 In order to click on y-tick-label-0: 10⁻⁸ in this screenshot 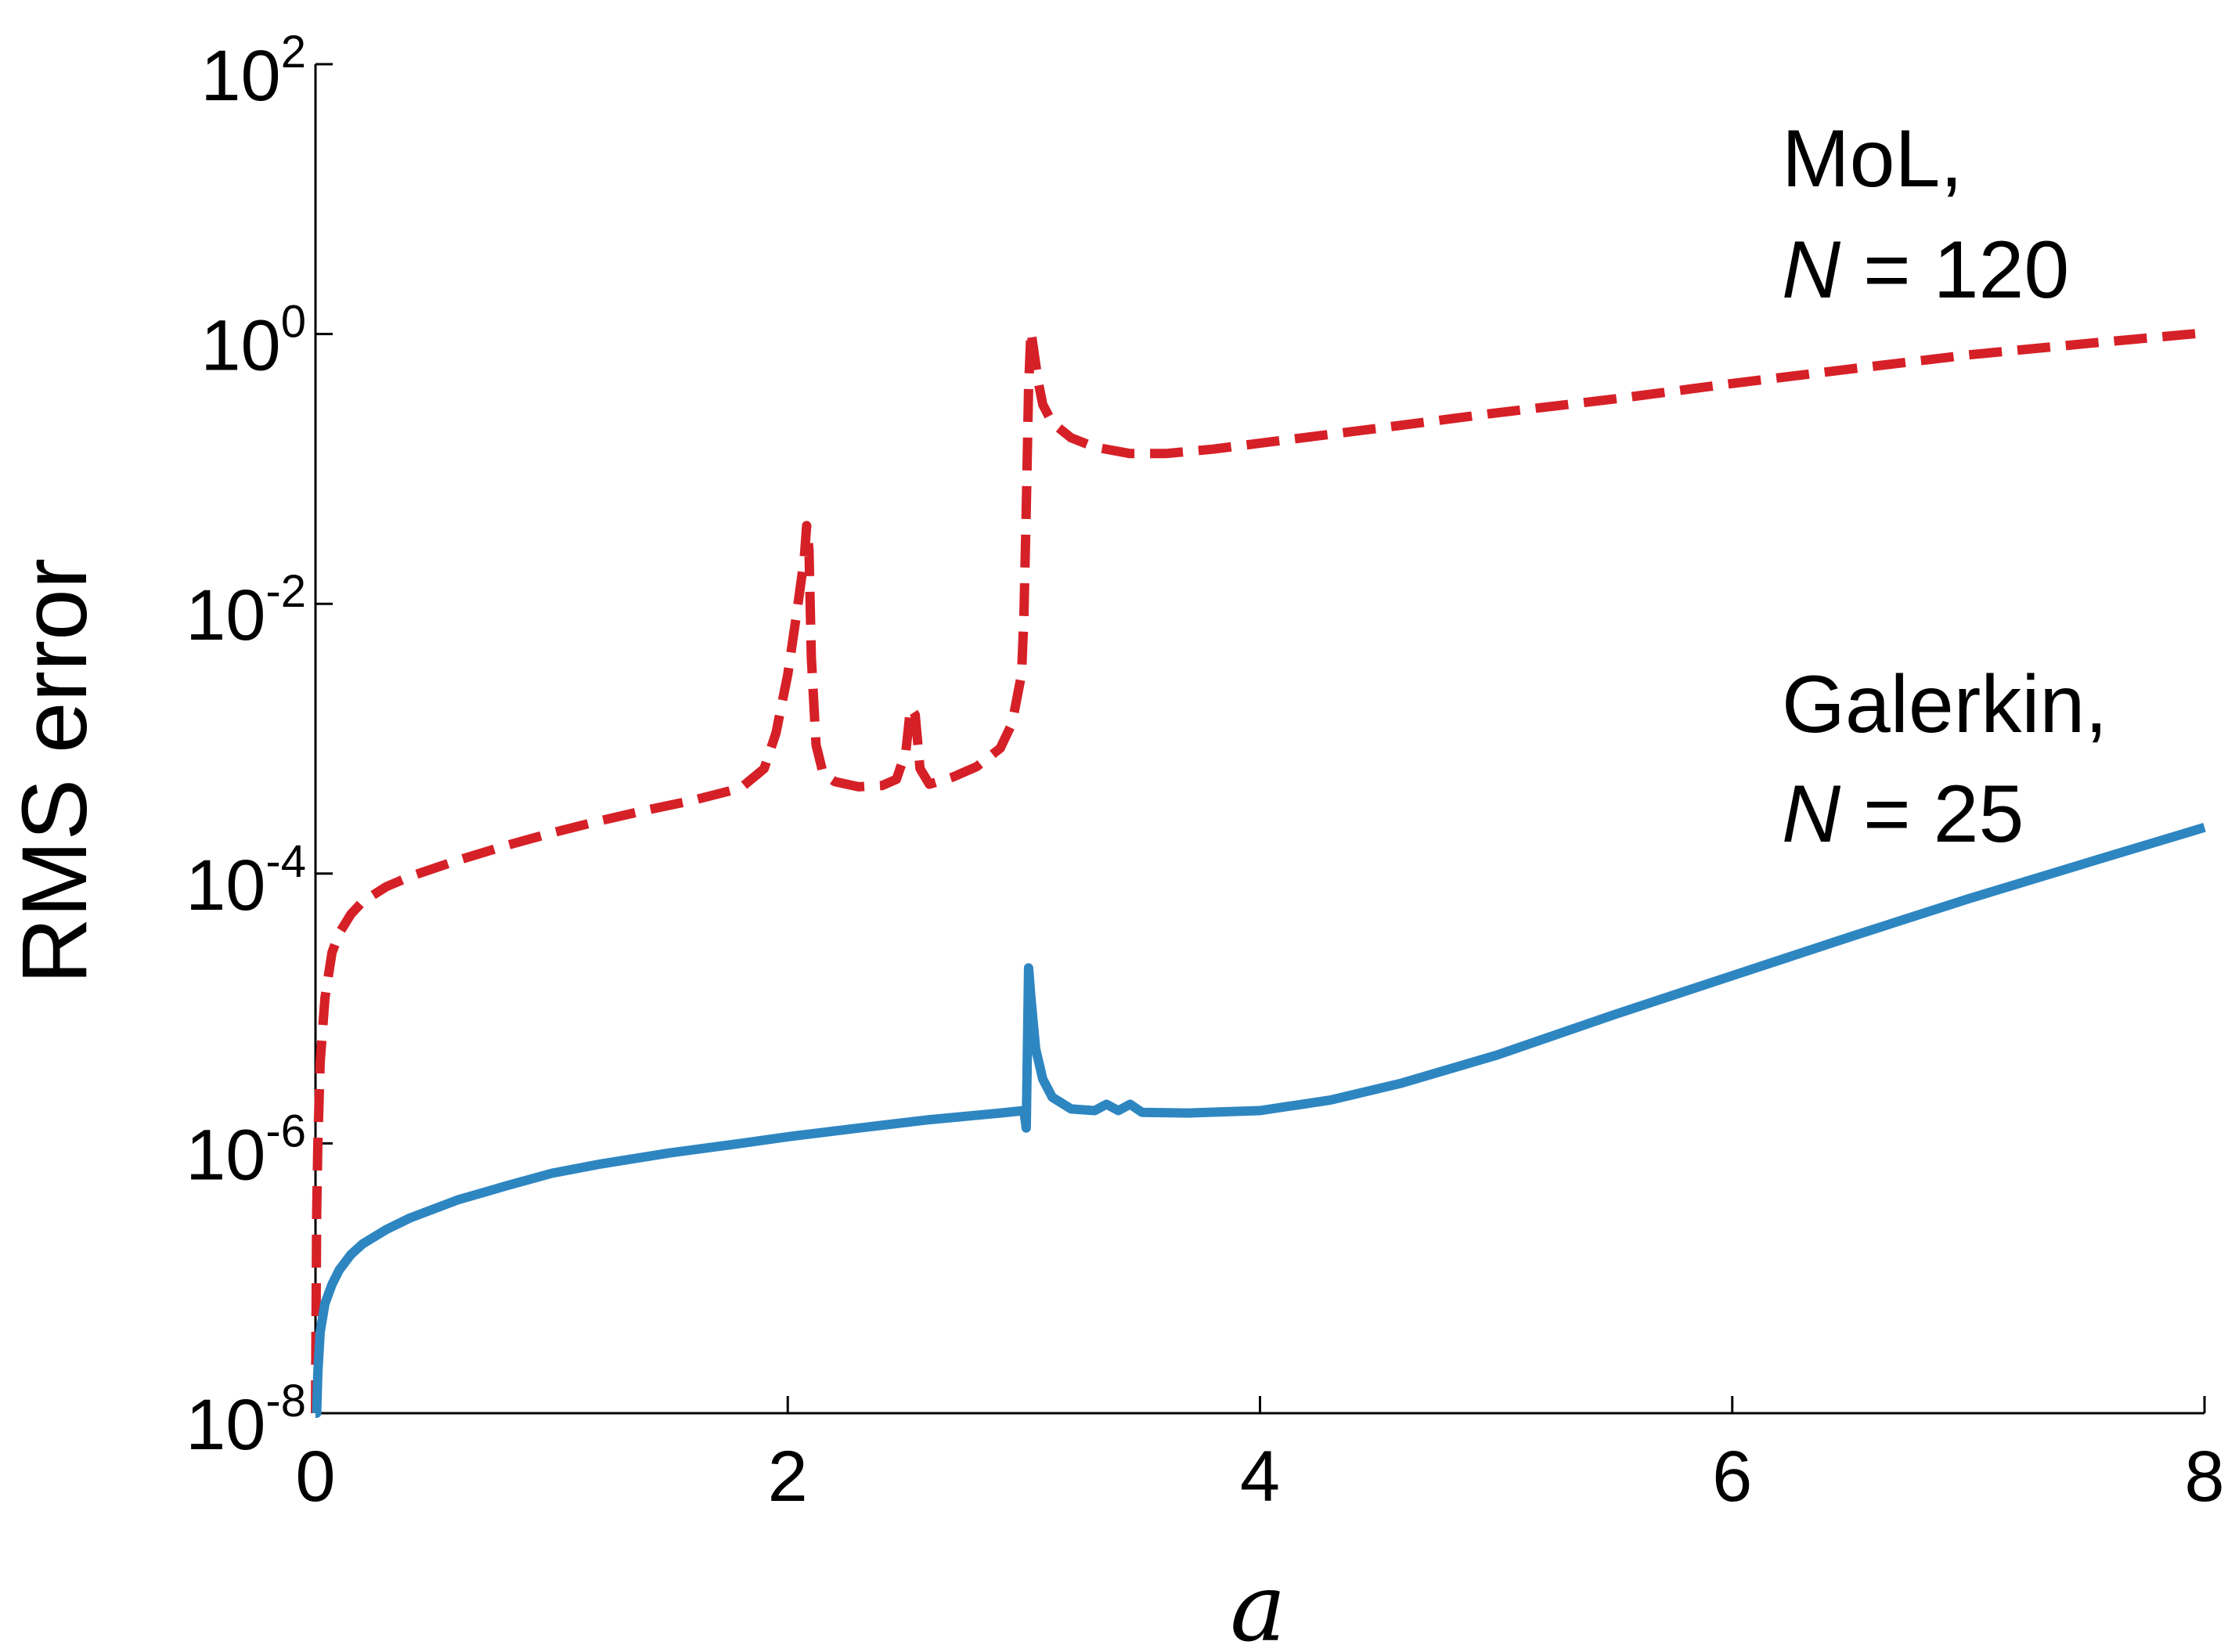, I will do `click(246, 1420)`.